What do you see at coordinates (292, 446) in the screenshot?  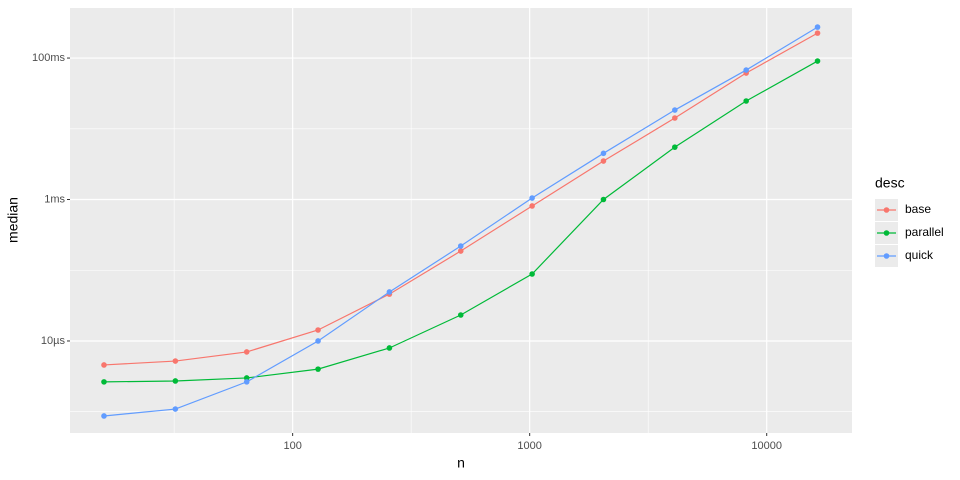 I see `x-tick-label: 100` at bounding box center [292, 446].